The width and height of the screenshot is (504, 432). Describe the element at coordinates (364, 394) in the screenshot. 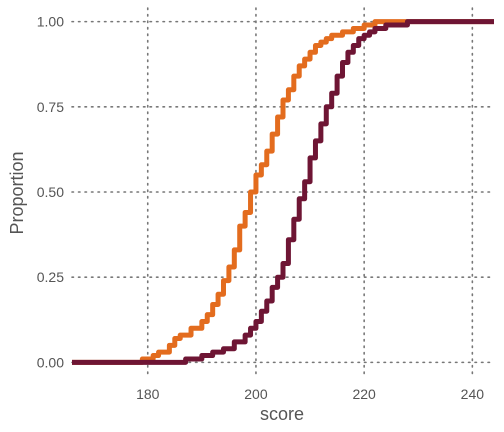

I see `x-tick-label: 220` at that location.